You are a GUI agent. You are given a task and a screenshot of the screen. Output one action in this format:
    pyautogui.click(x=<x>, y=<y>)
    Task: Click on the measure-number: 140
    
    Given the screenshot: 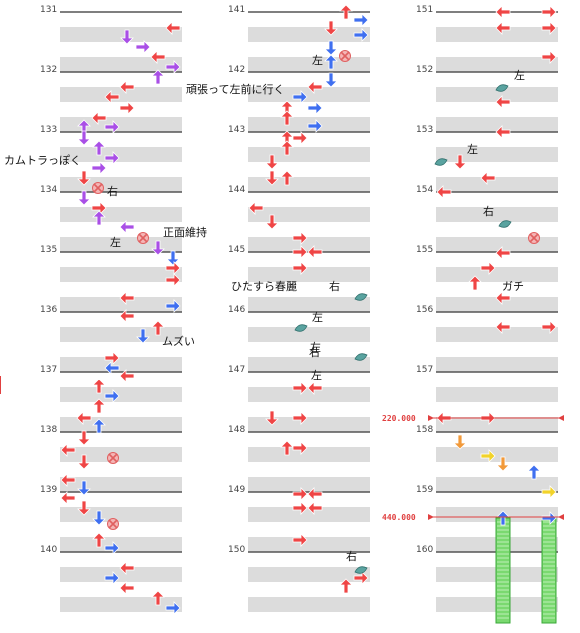 What is the action you would take?
    pyautogui.click(x=49, y=550)
    